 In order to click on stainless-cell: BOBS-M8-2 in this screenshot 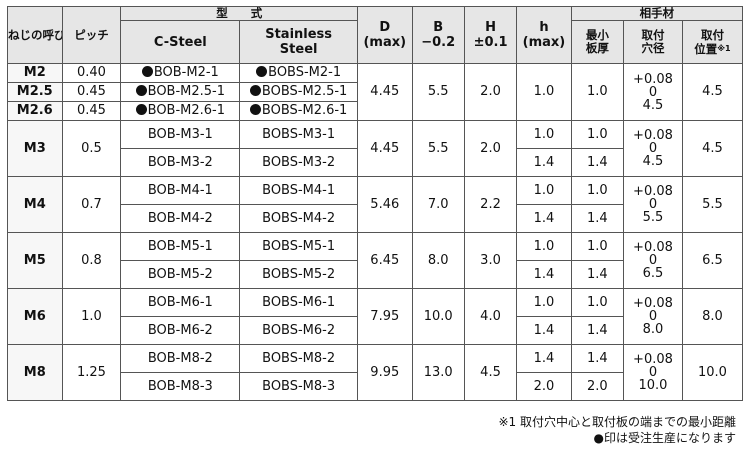, I will do `click(299, 358)`.